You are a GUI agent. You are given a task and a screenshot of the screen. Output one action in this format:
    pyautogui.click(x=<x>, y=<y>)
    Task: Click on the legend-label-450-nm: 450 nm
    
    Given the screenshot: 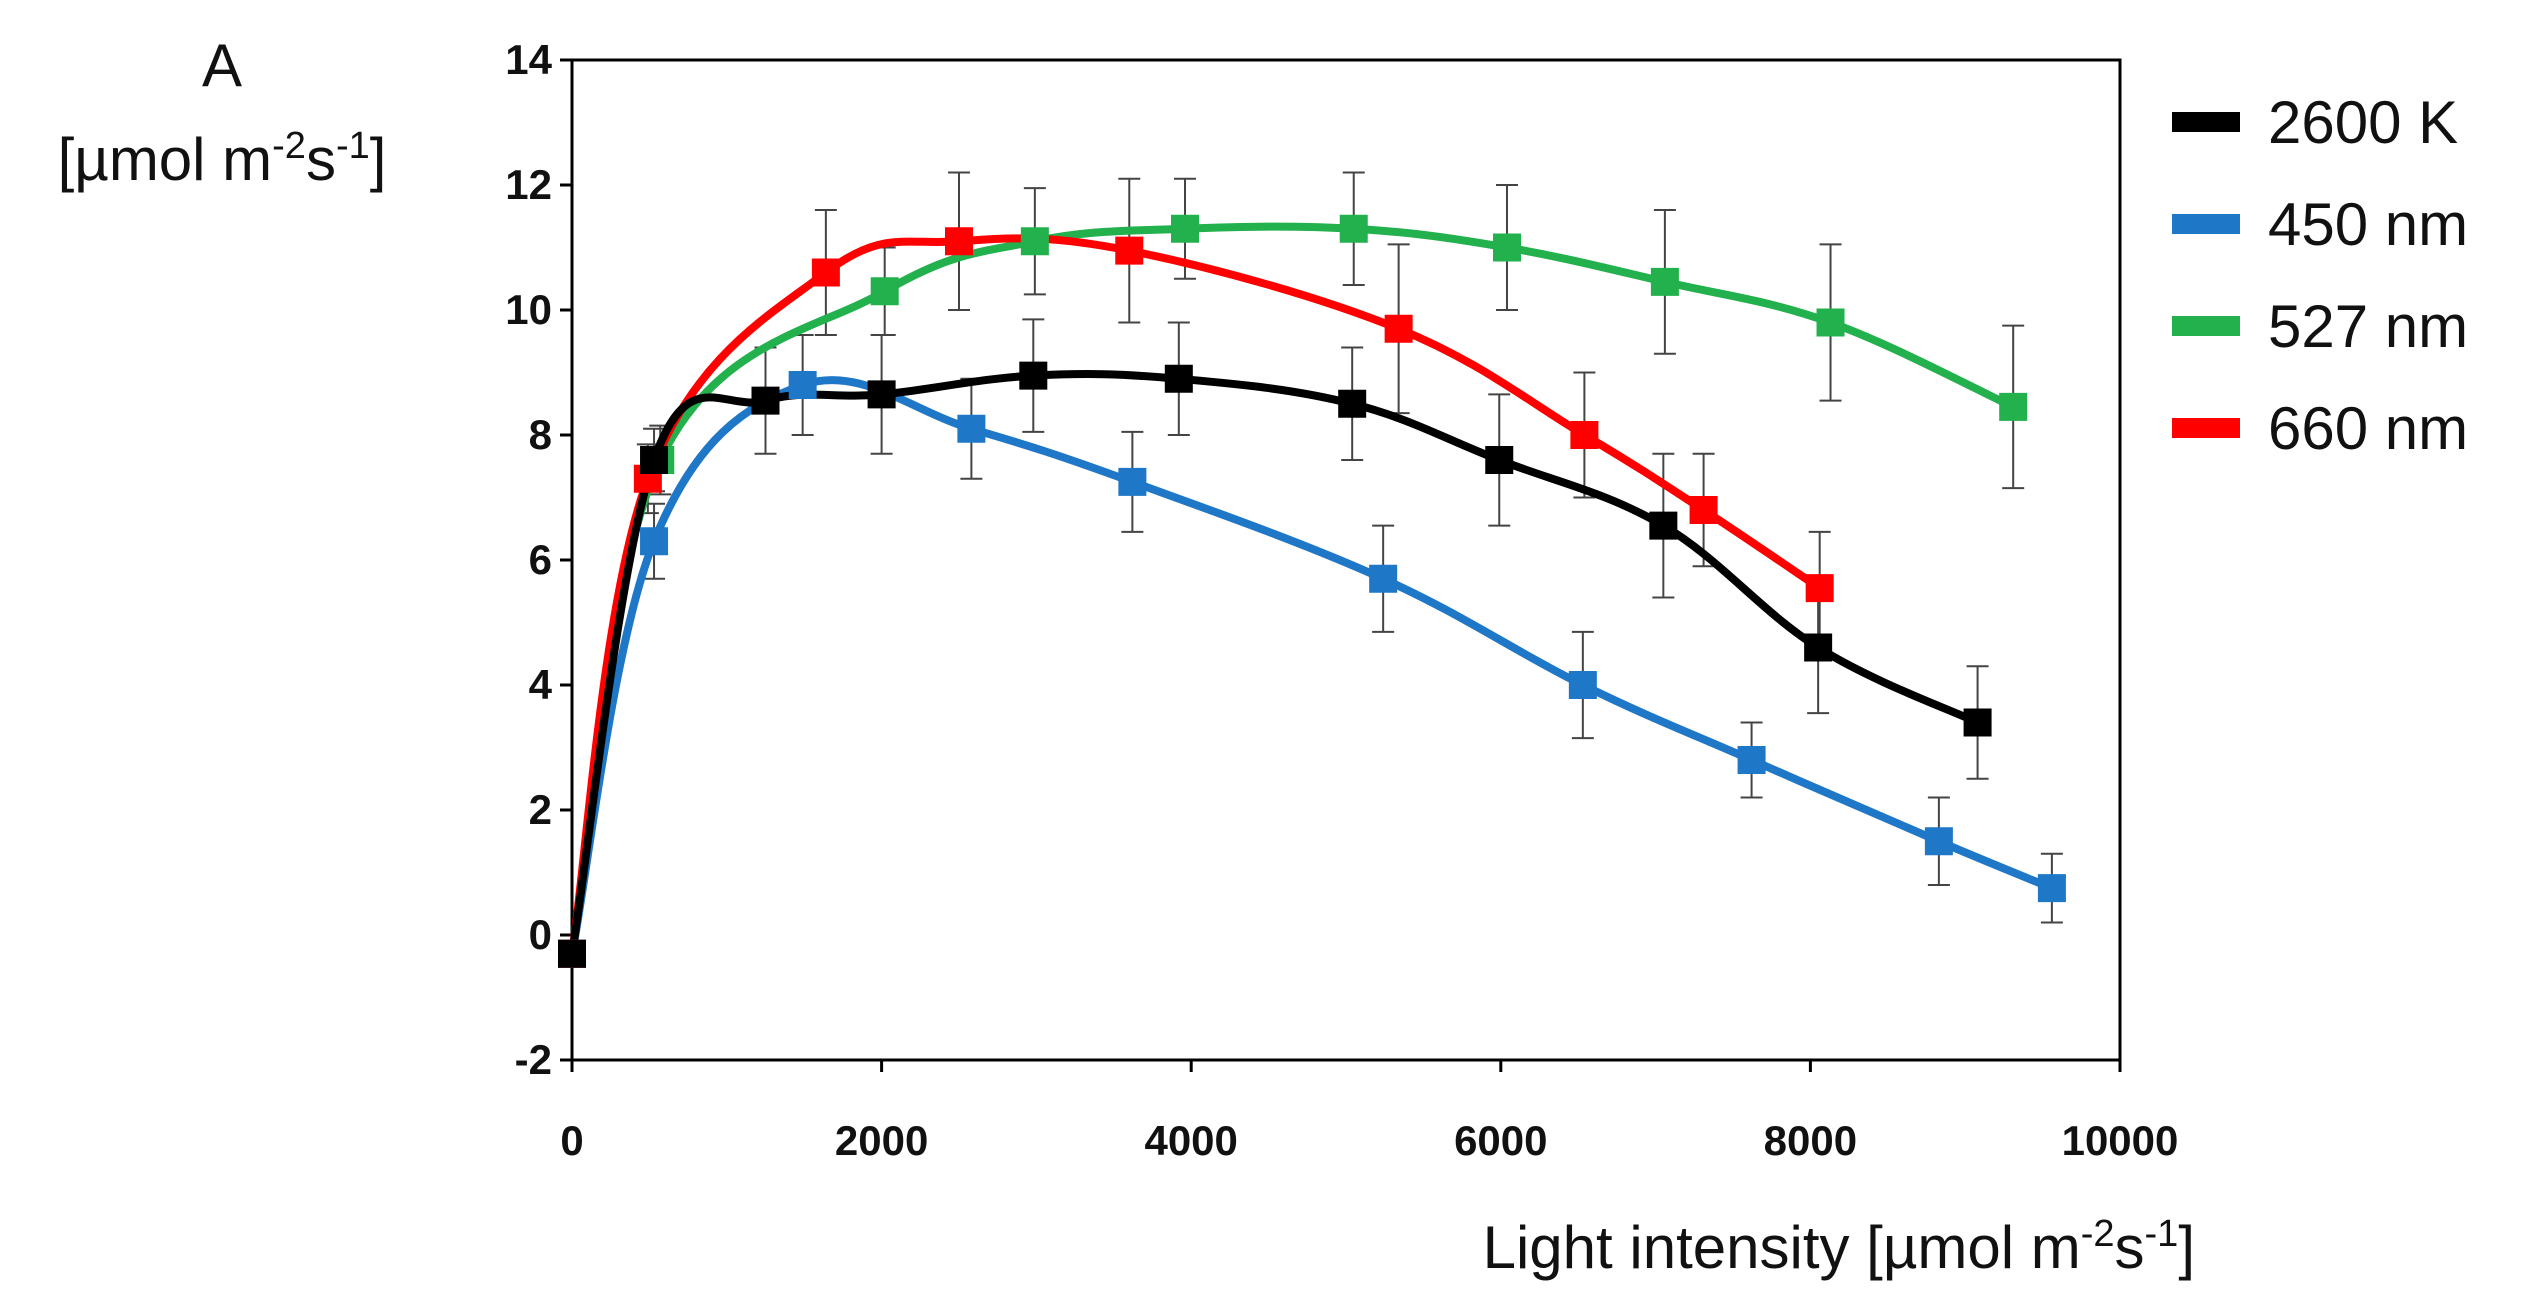 What is the action you would take?
    pyautogui.click(x=2368, y=224)
    